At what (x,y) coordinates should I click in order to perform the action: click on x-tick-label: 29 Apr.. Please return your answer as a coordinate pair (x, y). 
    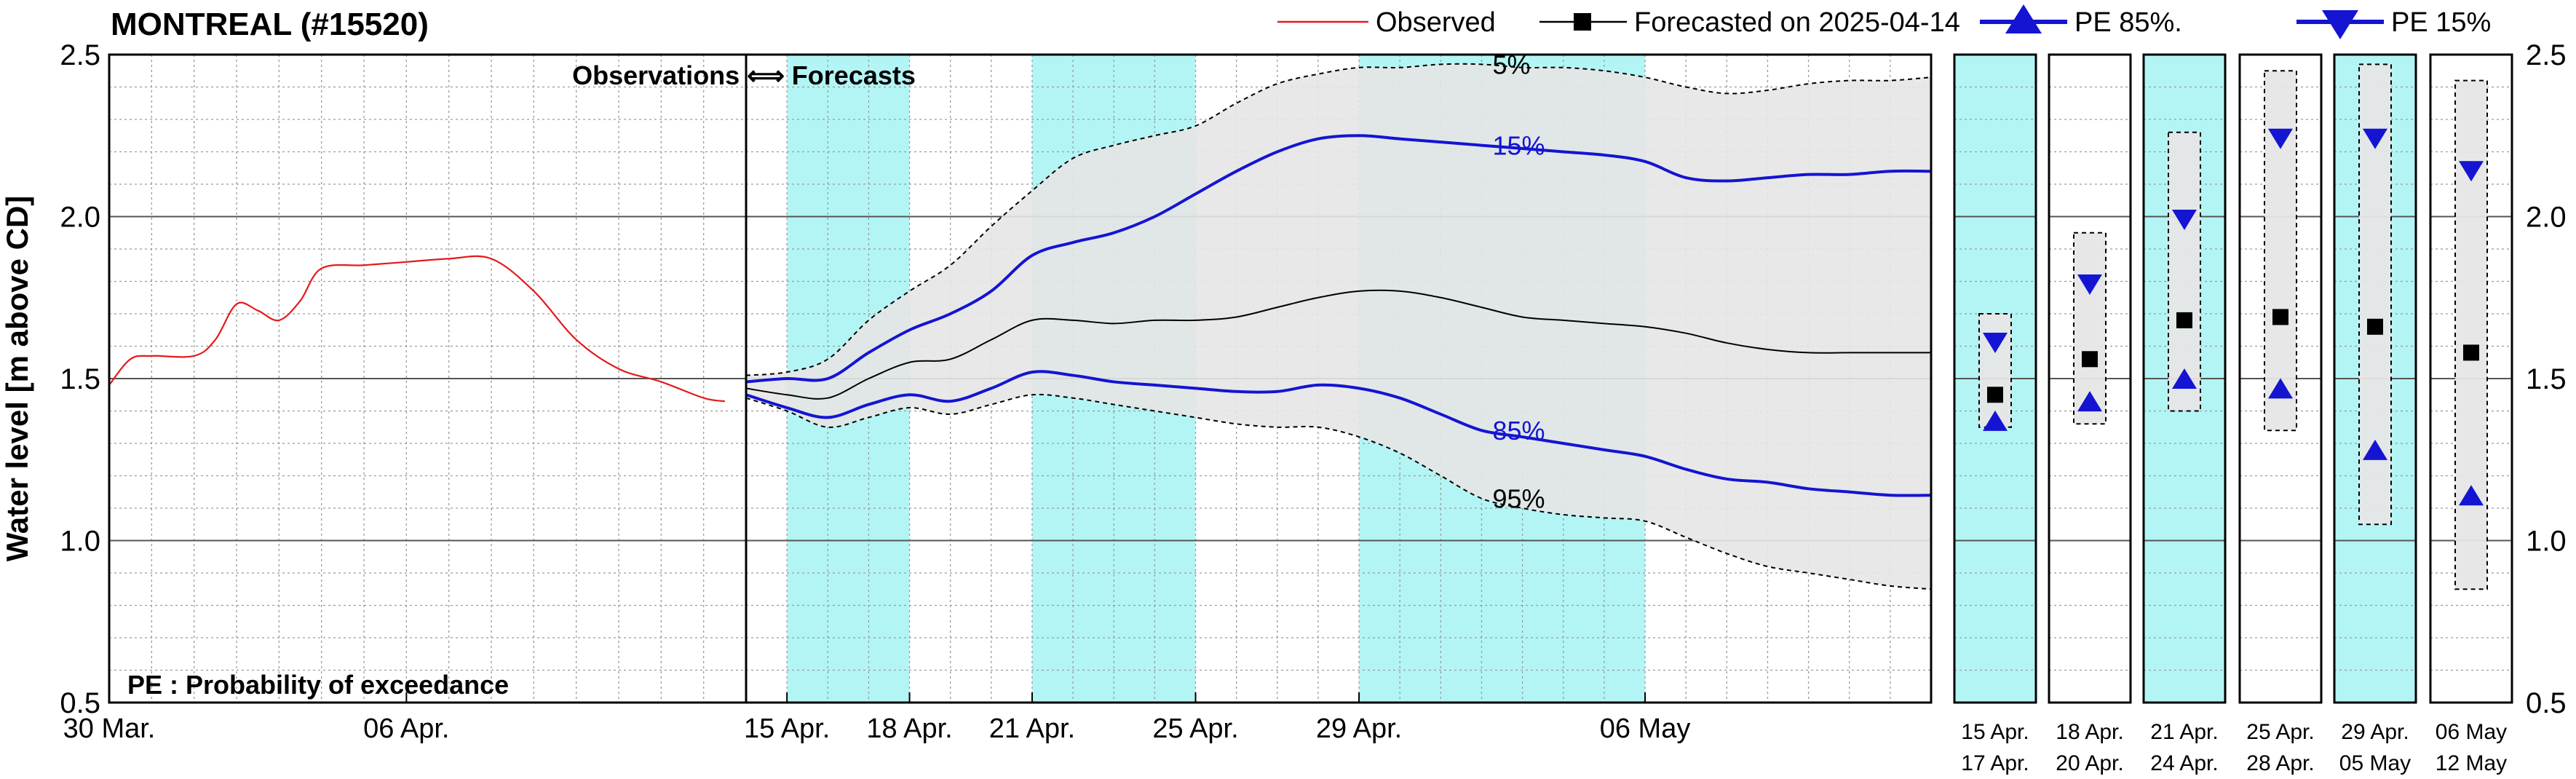
    Looking at the image, I should click on (1359, 728).